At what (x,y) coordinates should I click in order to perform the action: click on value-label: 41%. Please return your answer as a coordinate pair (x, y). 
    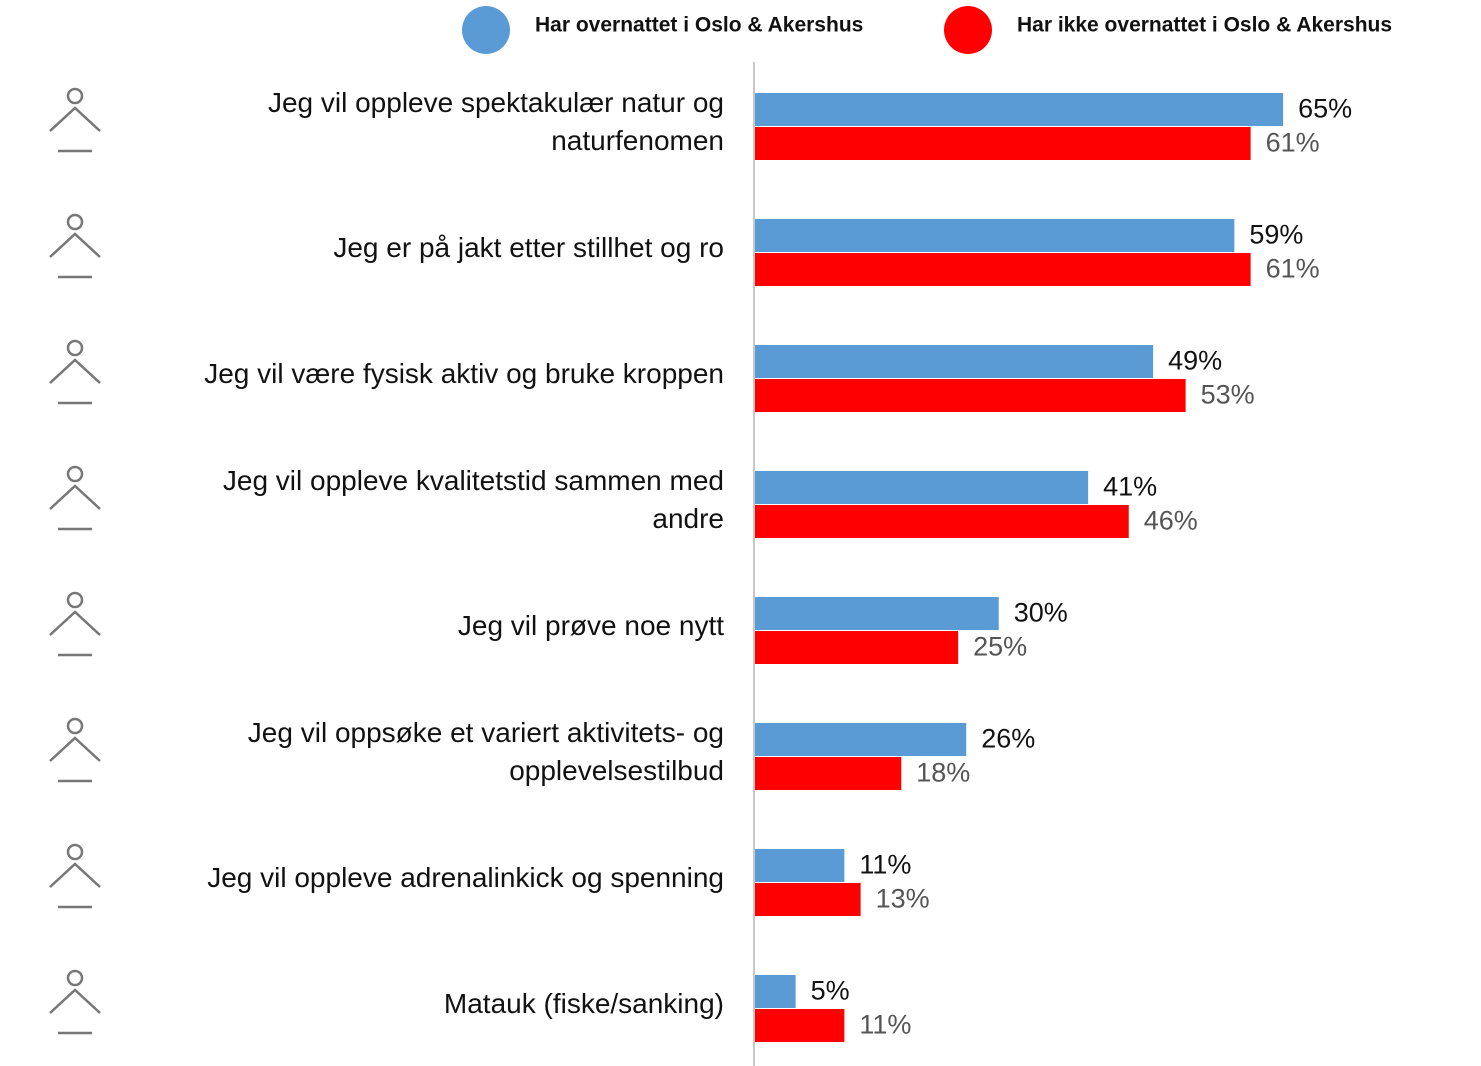
    Looking at the image, I should click on (1130, 487).